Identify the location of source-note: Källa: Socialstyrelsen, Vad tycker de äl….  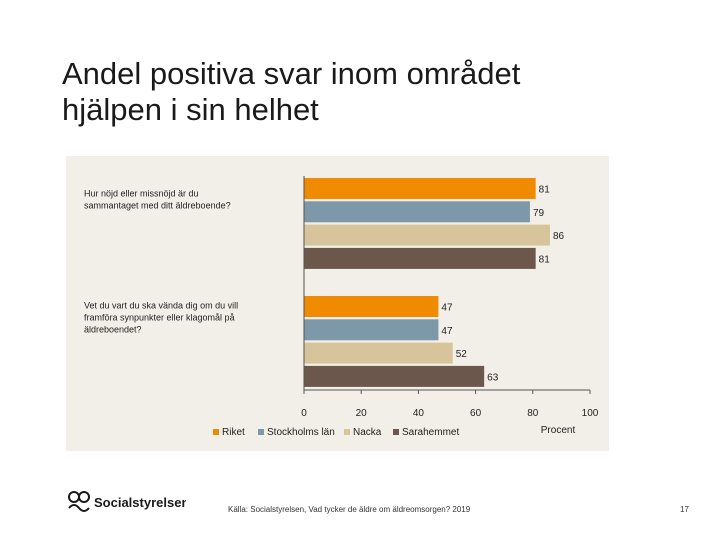
(349, 509).